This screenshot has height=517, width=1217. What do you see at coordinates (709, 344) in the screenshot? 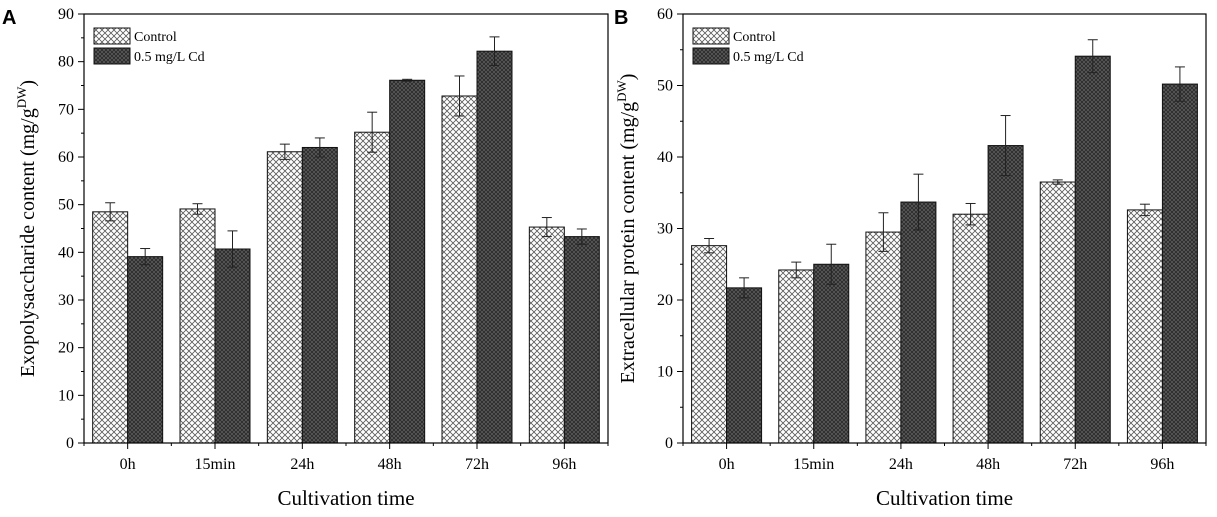
I see `bar-control-0h` at bounding box center [709, 344].